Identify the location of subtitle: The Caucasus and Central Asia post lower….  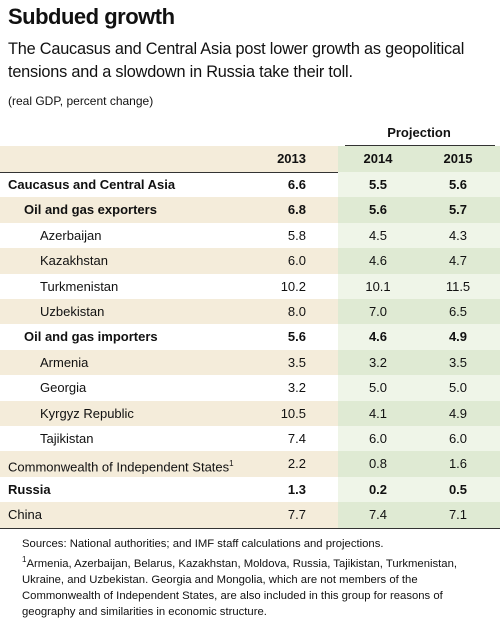
(236, 60).